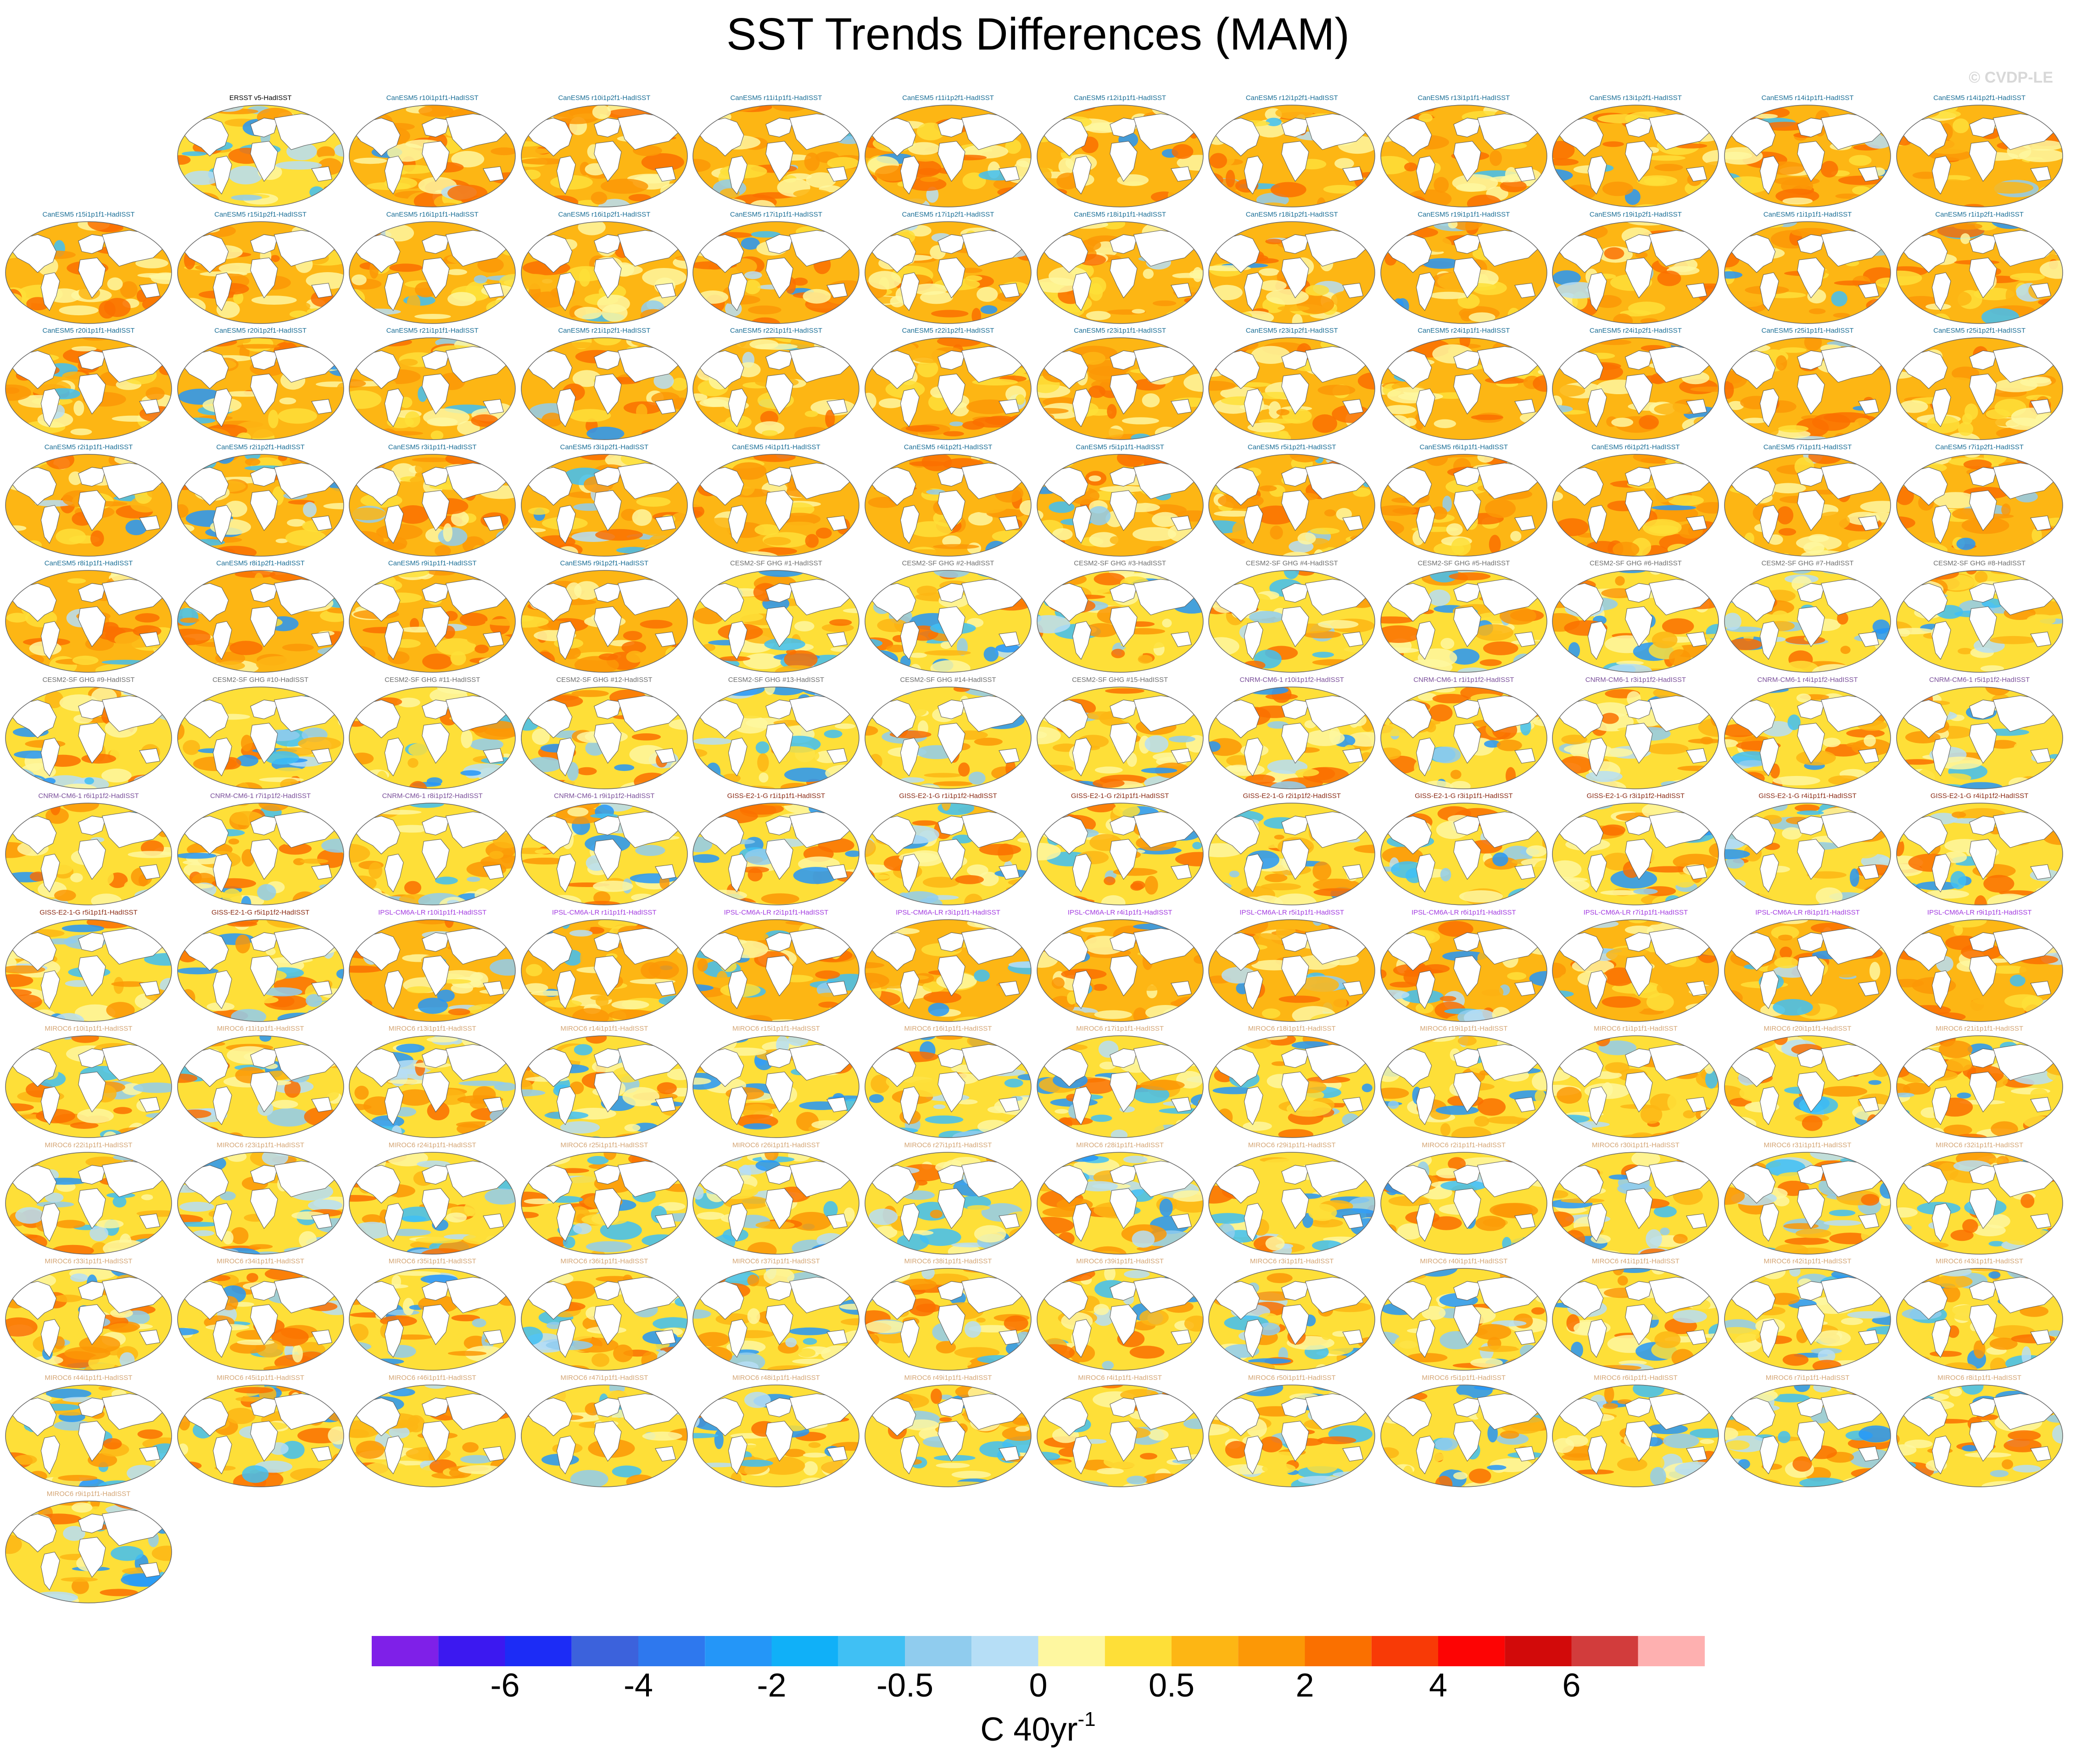  I want to click on panel-label: GISS-E2-1-G r5i1p1f2-HadISST, so click(260, 912).